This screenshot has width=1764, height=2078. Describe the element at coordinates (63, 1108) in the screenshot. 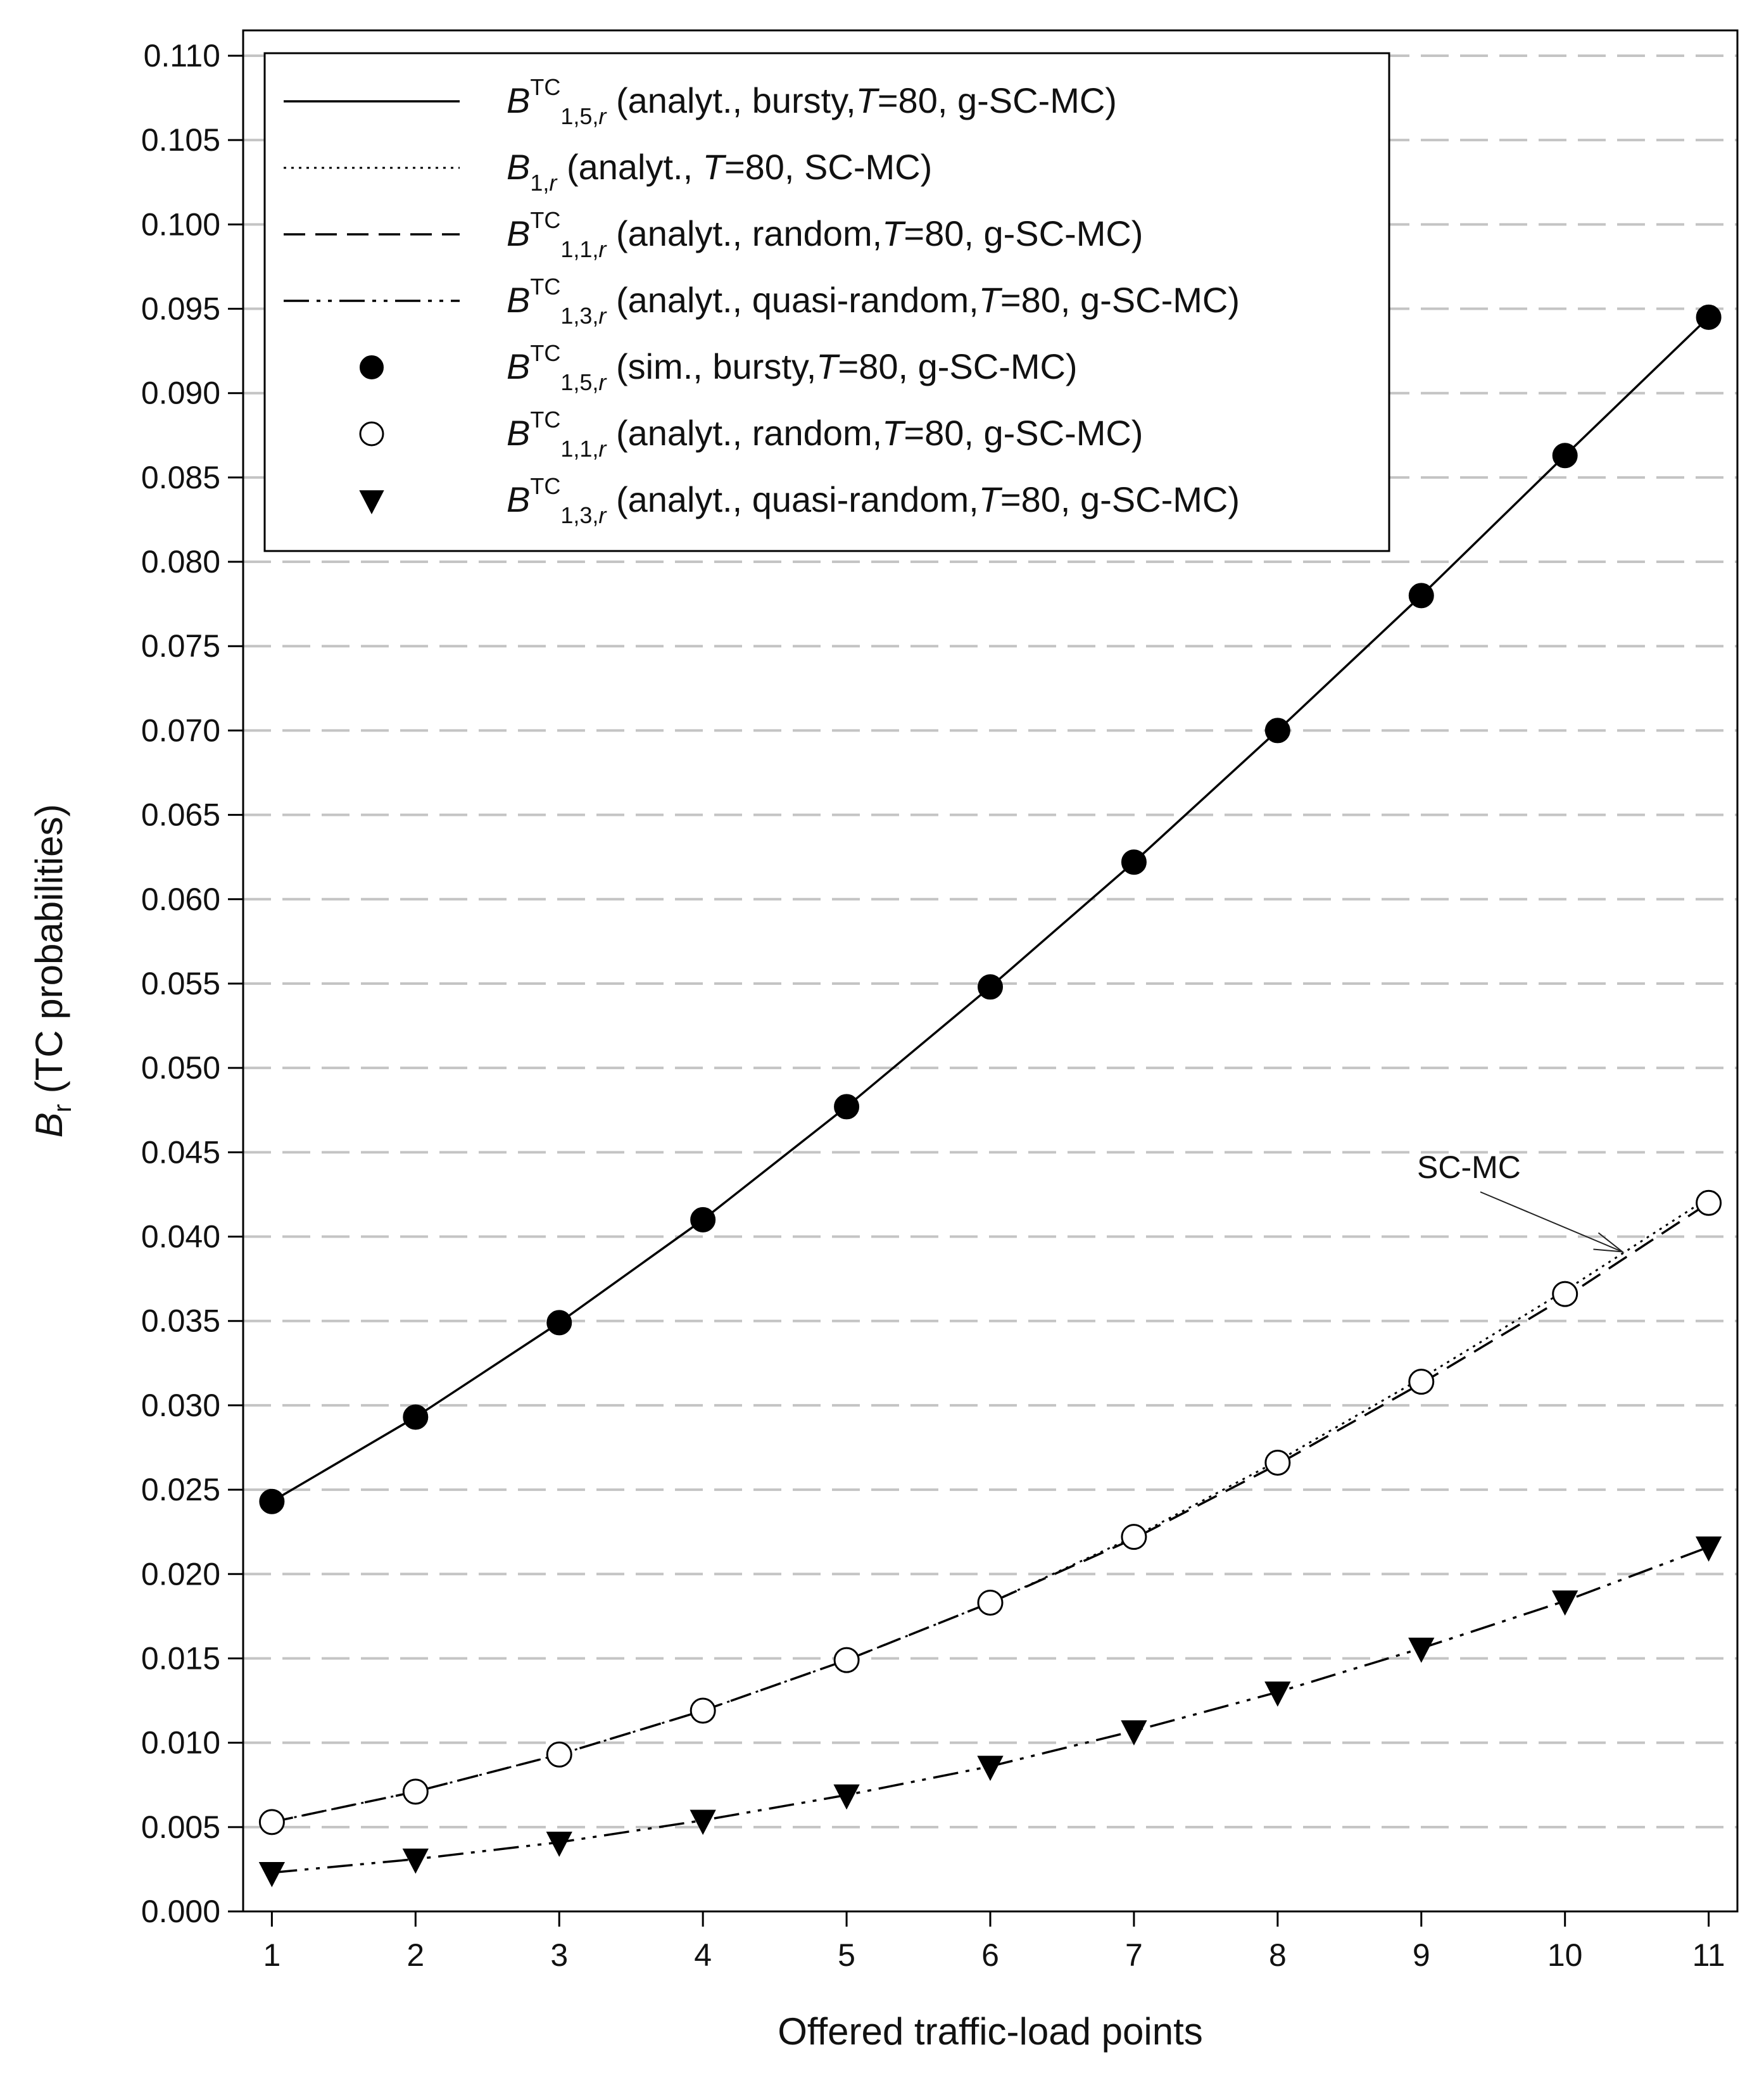

I see `y-axis-title-subscript: r` at that location.